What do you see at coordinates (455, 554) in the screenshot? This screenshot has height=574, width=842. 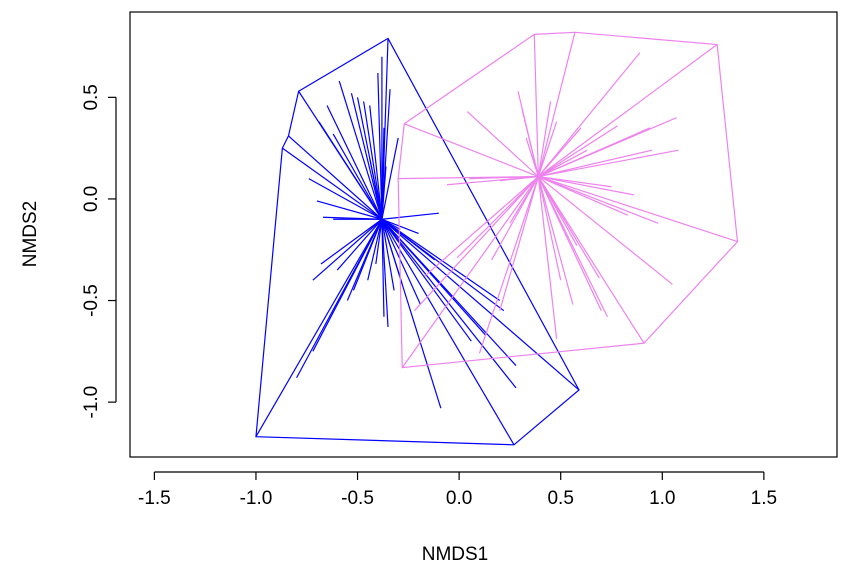 I see `x-axis-label: NMDS1` at bounding box center [455, 554].